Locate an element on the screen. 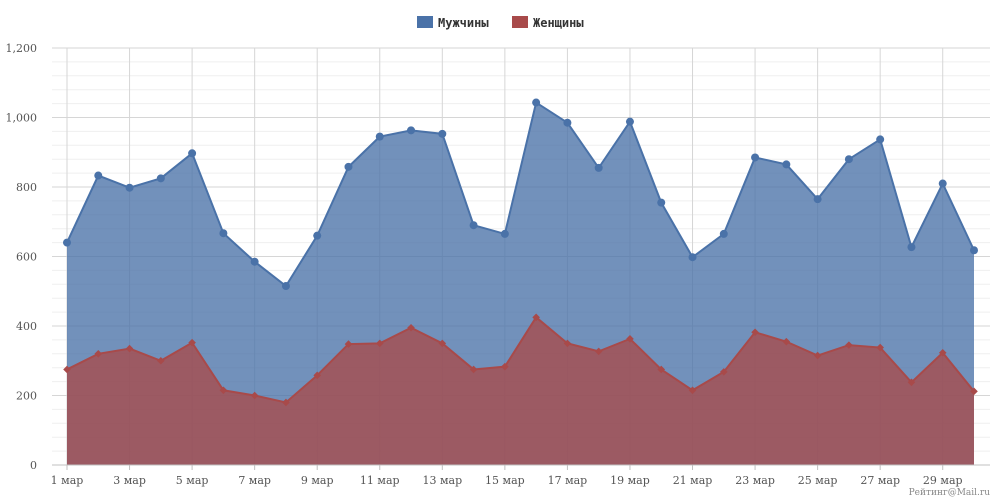 This screenshot has height=500, width=1000. legend-swatch-women is located at coordinates (520, 22).